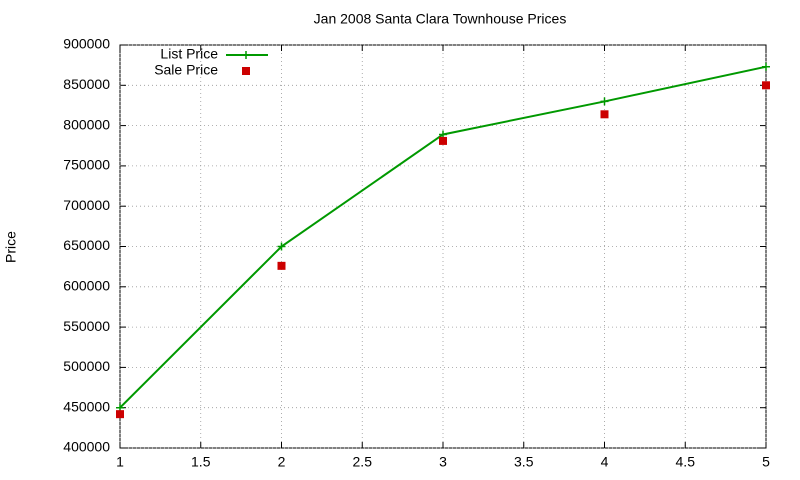 This screenshot has width=800, height=480. What do you see at coordinates (443, 462) in the screenshot?
I see `x-tick-label: 3` at bounding box center [443, 462].